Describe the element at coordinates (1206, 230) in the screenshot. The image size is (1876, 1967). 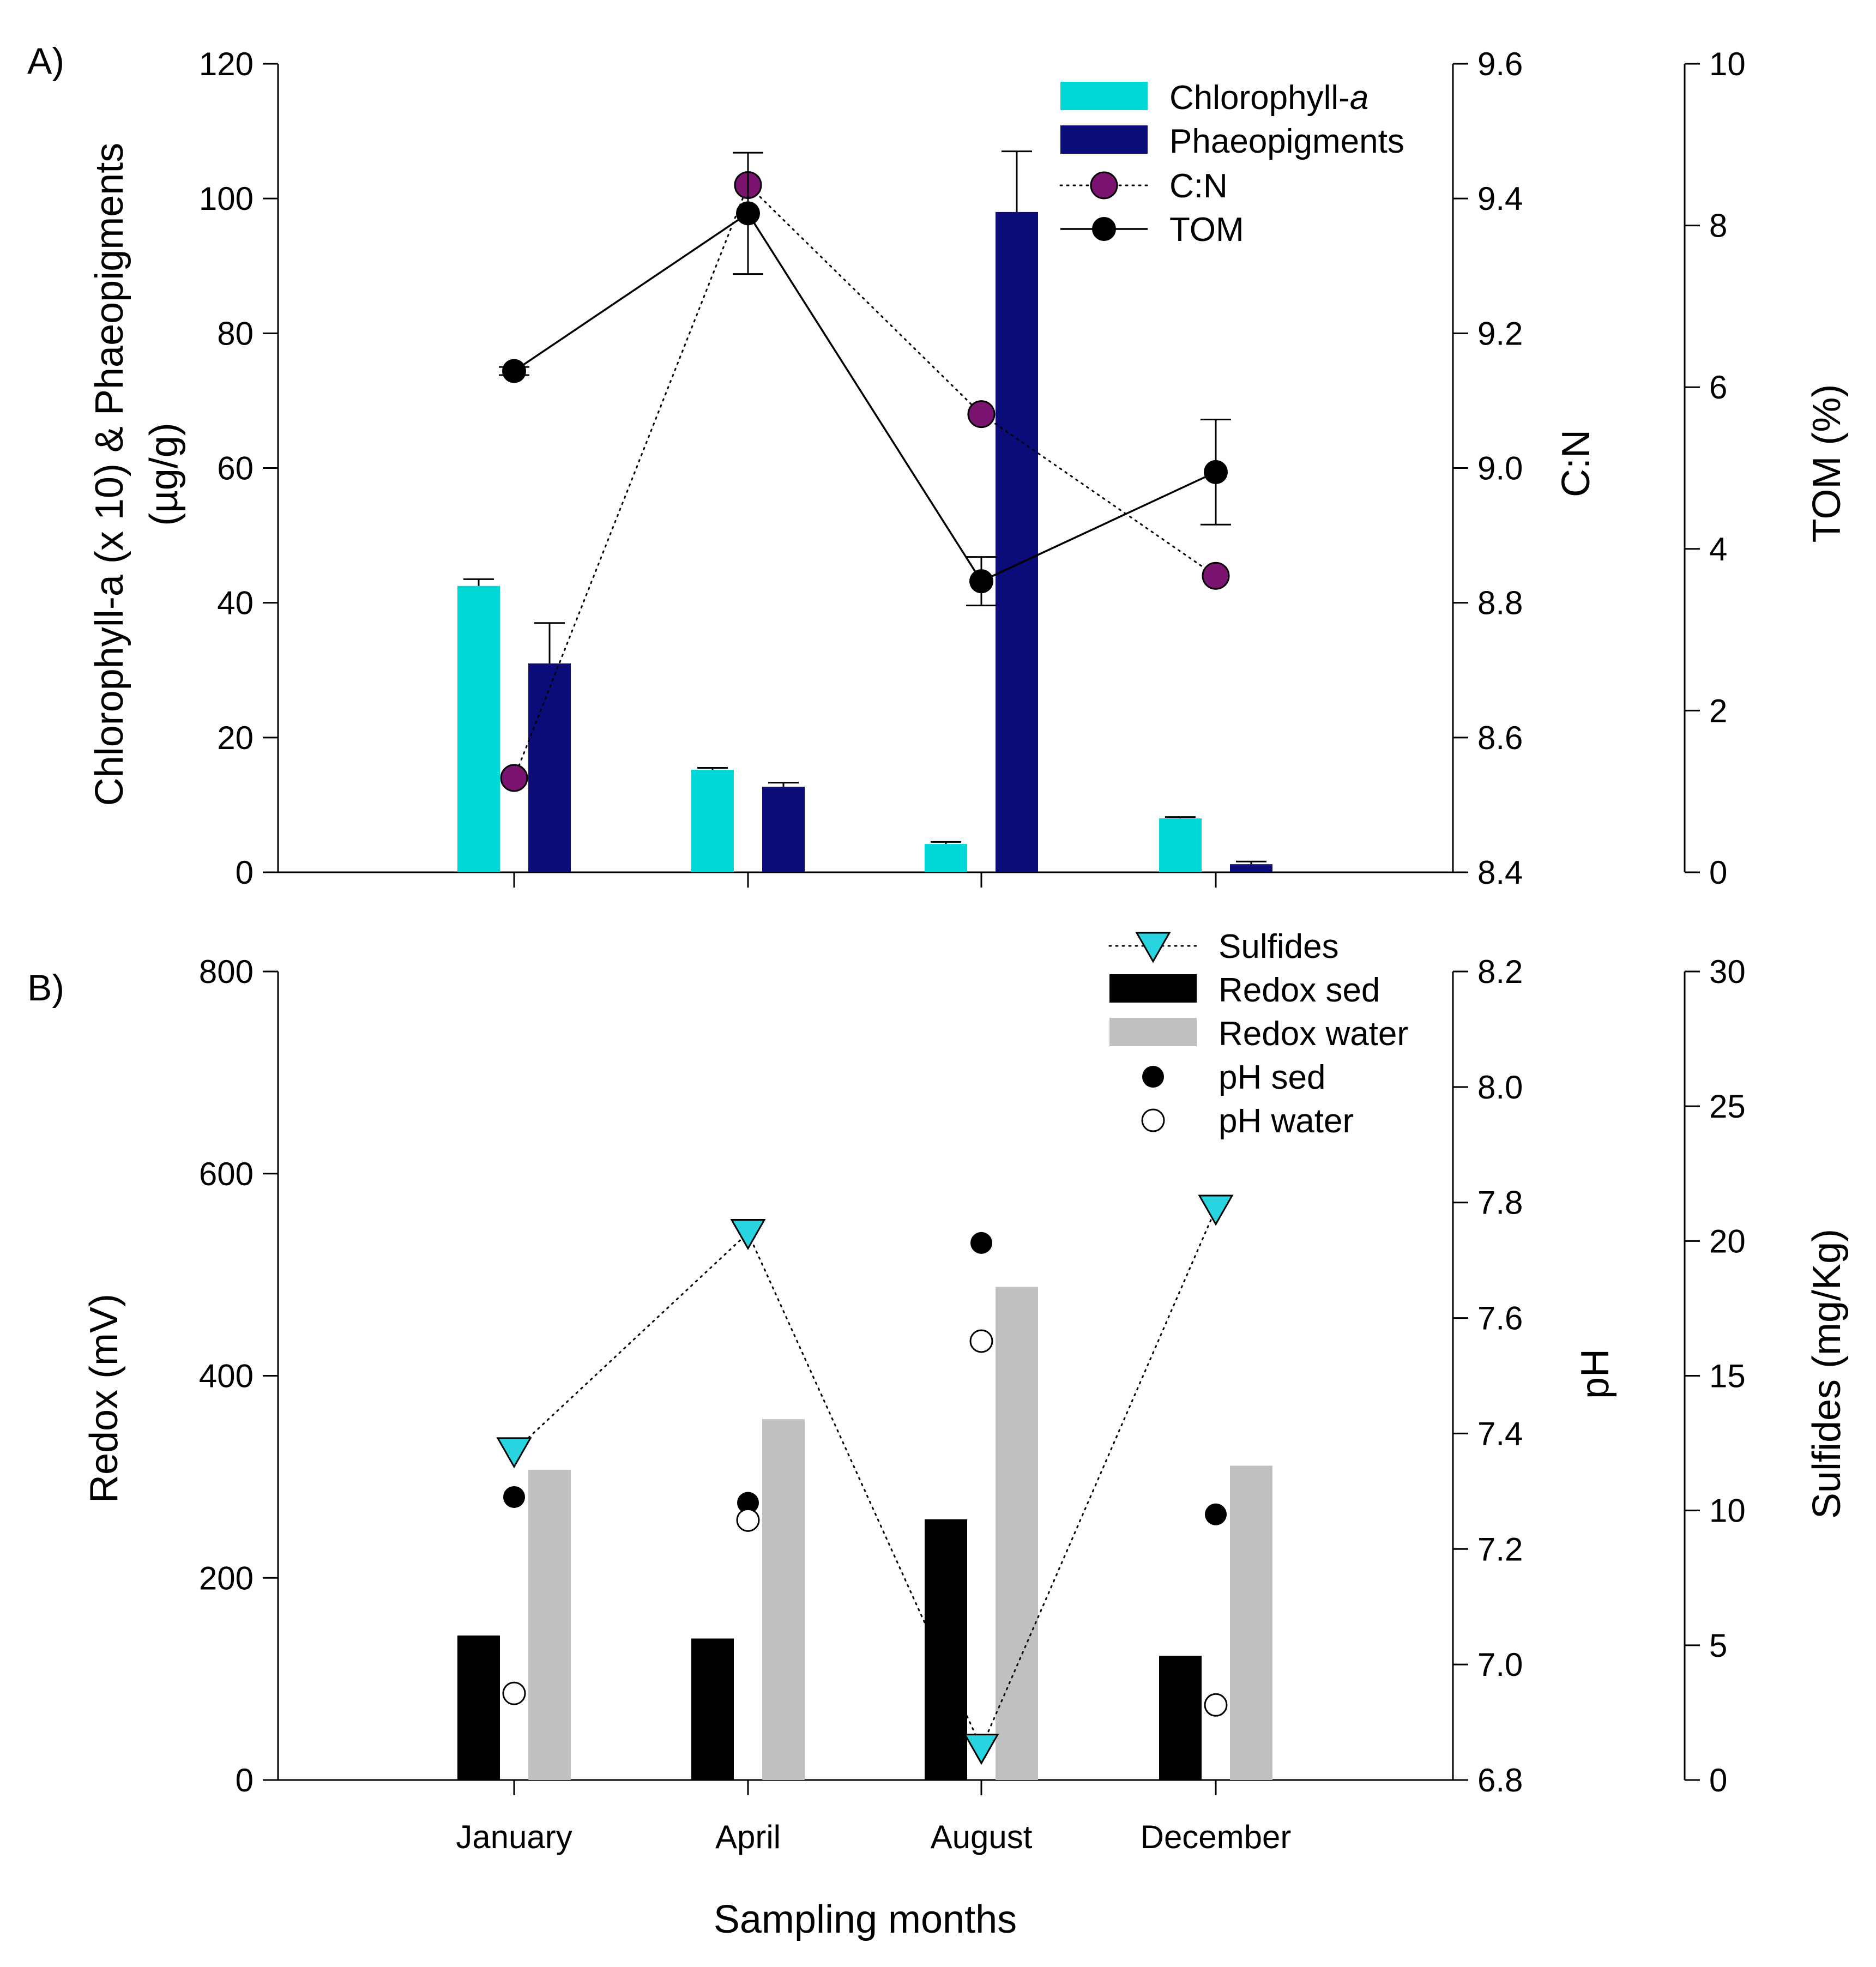
I see `legend-tom-label: TOM` at that location.